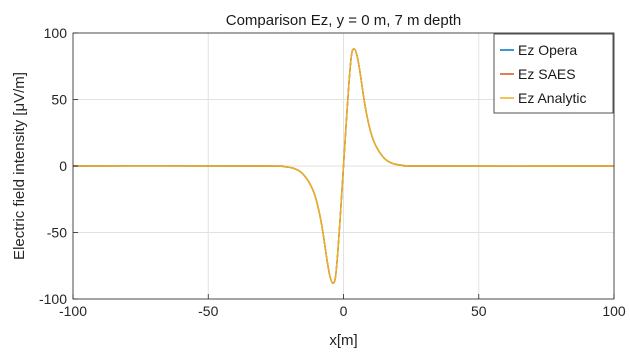 Image resolution: width=630 pixels, height=352 pixels. Describe the element at coordinates (73, 311) in the screenshot. I see `x-tick-label: -100` at that location.